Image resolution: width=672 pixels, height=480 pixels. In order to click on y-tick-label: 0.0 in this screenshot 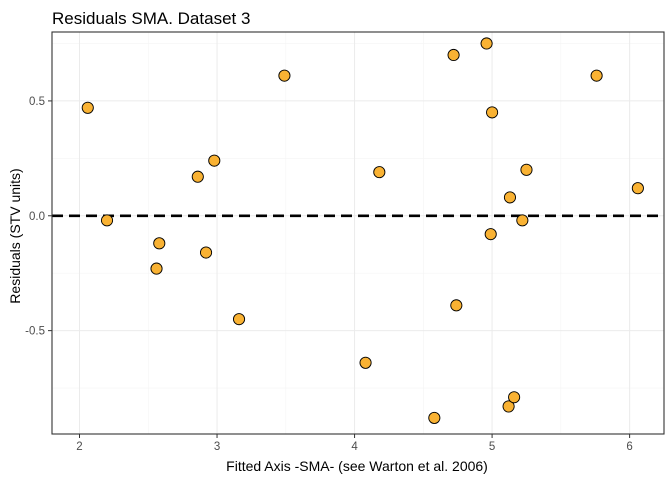, I will do `click(37, 217)`.